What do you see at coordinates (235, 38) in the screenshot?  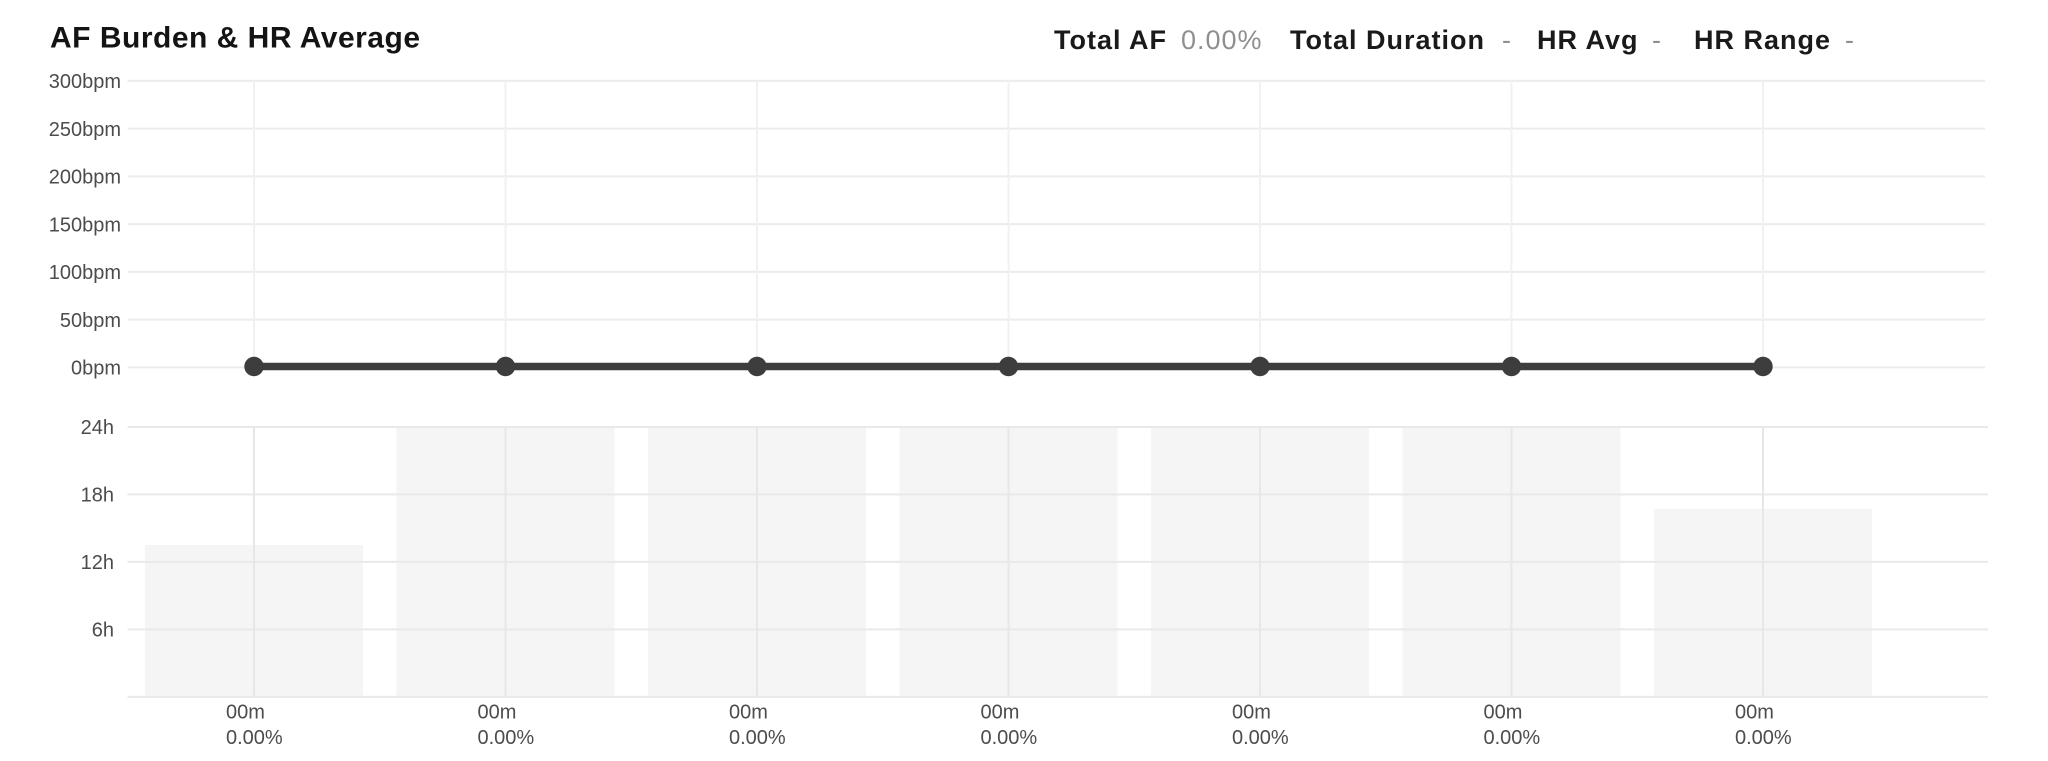 I see `svg-text: AF Burden & HR Average` at bounding box center [235, 38].